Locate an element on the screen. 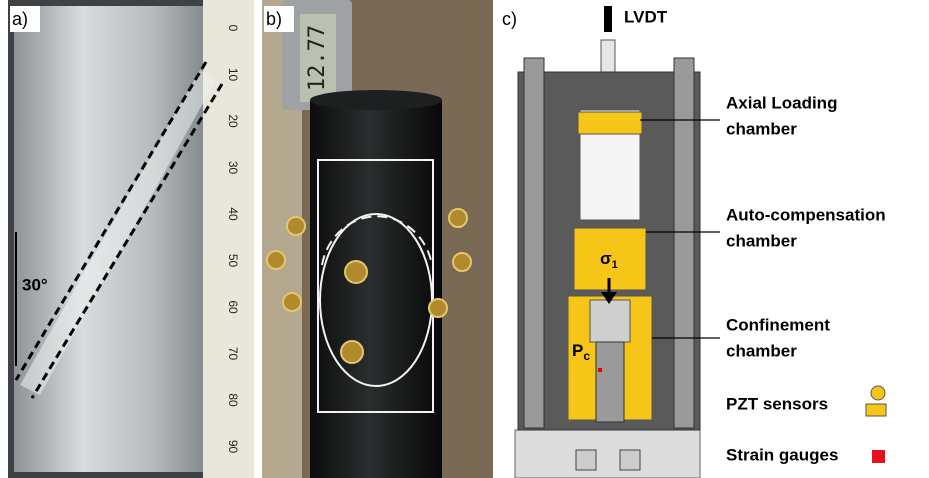  cylinder-top is located at coordinates (376, 100).